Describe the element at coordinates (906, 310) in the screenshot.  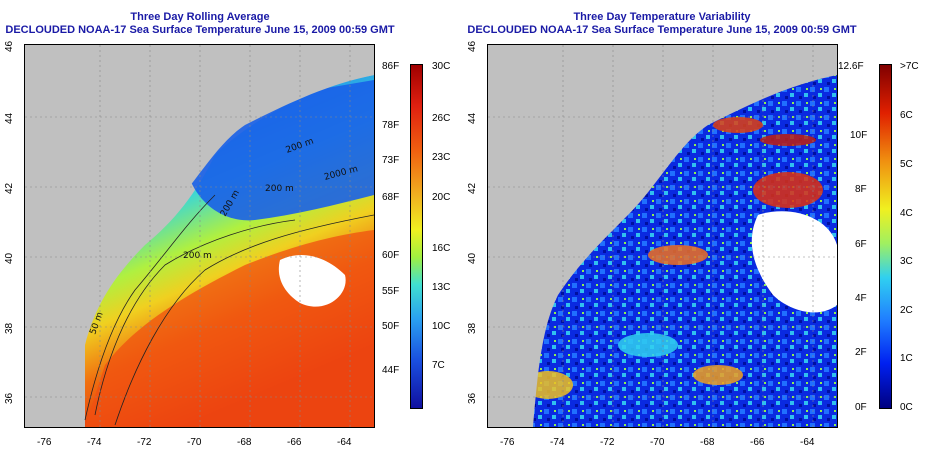
I see `colorbar-tick-c: 2C` at that location.